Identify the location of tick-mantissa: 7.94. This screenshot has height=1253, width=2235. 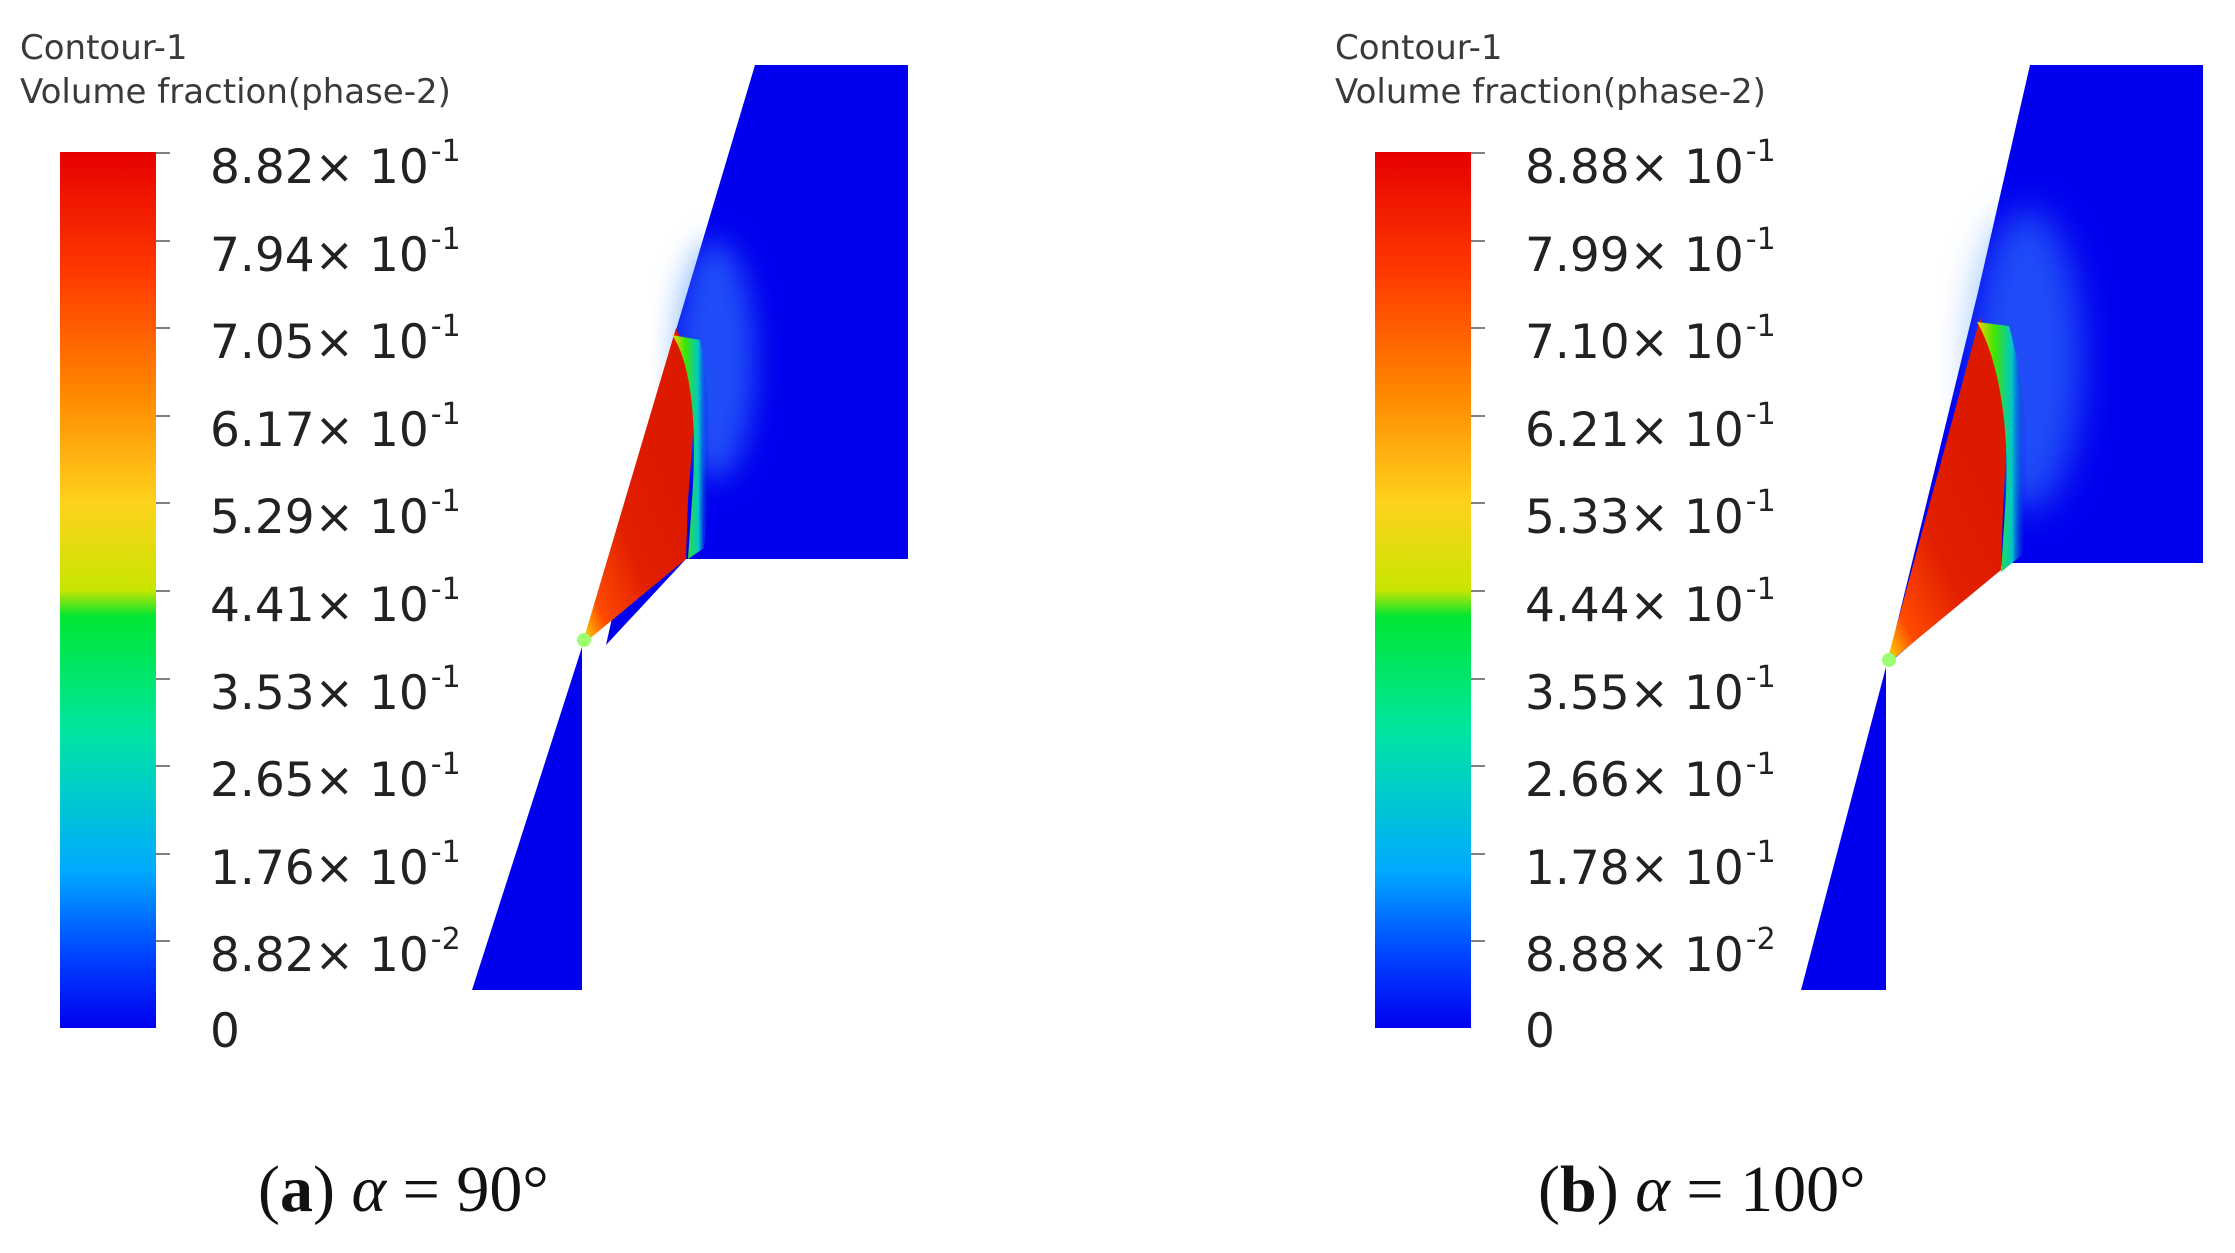
(262, 255).